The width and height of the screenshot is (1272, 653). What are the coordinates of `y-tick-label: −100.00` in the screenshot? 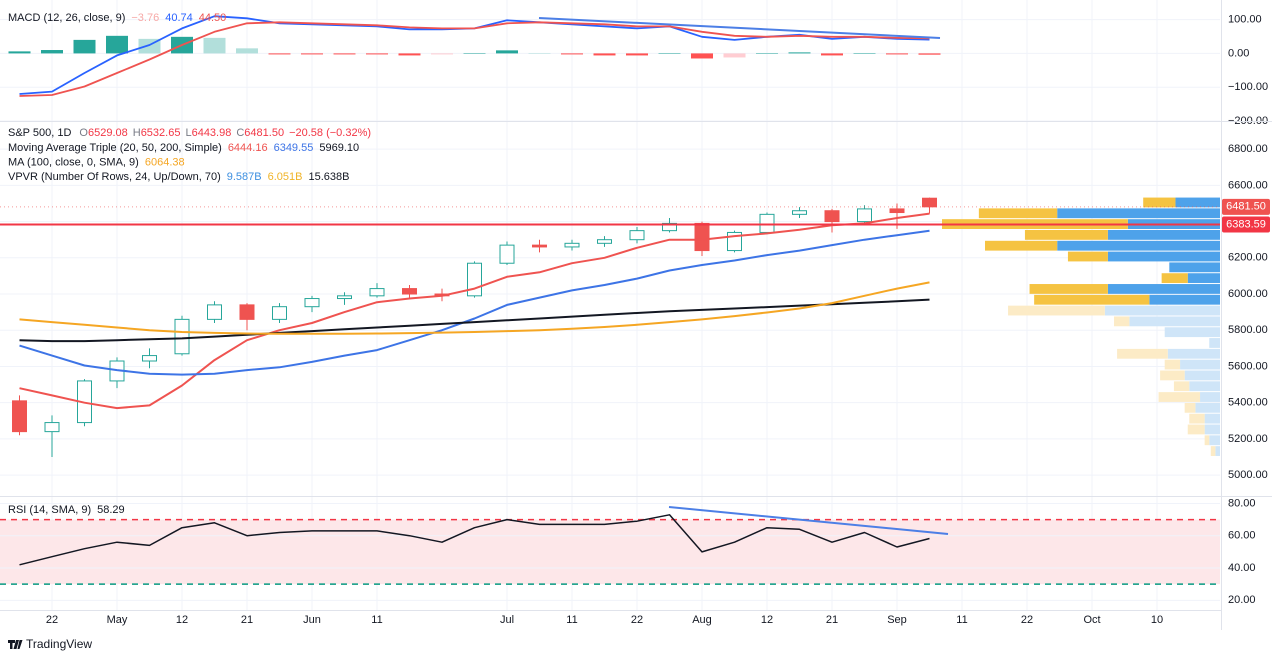 It's located at (1248, 87).